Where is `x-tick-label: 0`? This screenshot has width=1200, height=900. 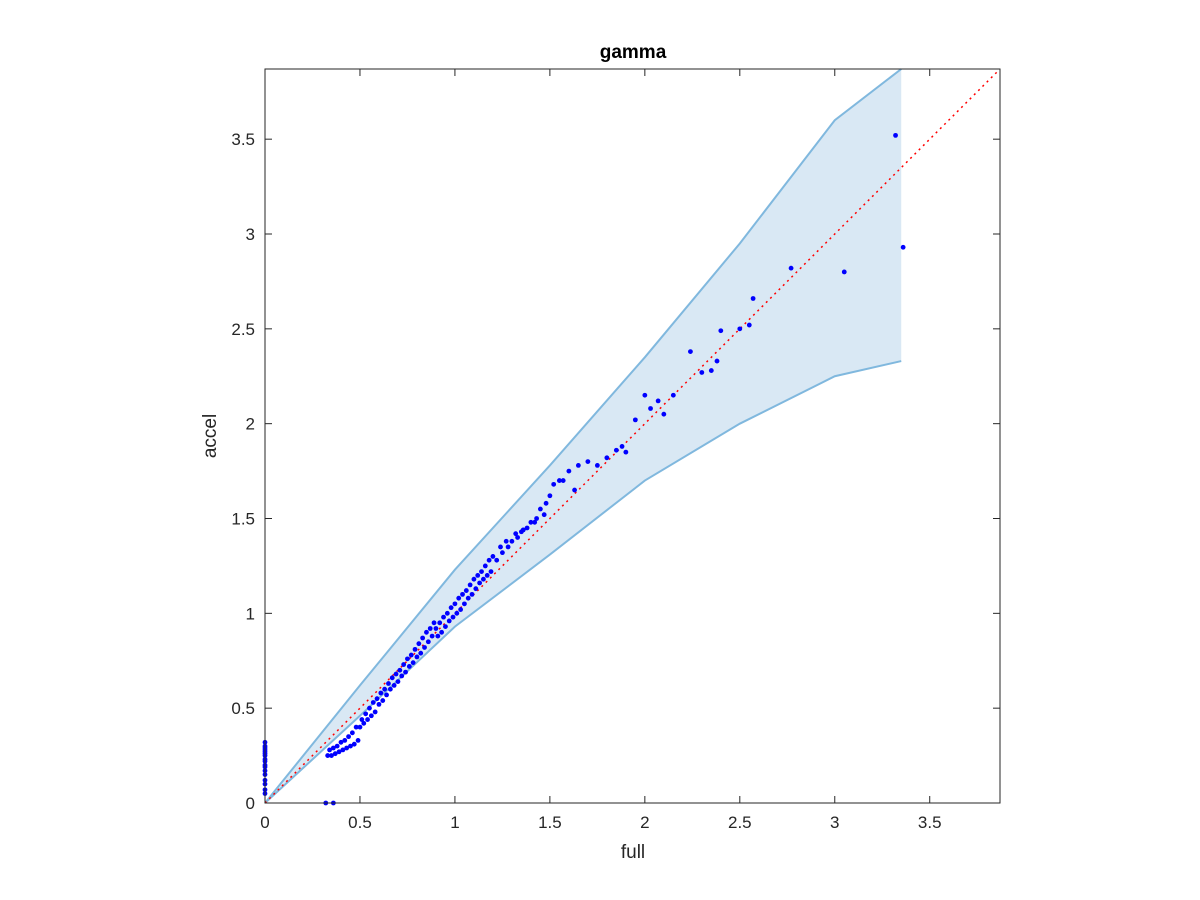 x-tick-label: 0 is located at coordinates (264, 822).